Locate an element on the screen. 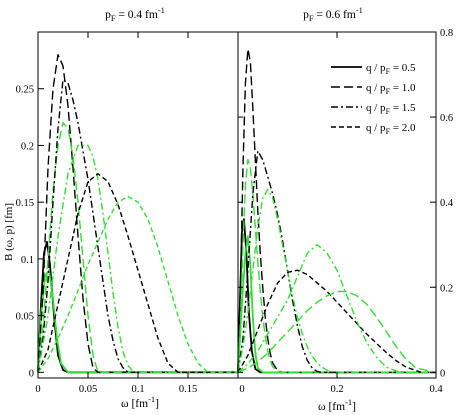 The height and width of the screenshot is (415, 457). x-tick-label: 0.1 is located at coordinates (137, 389).